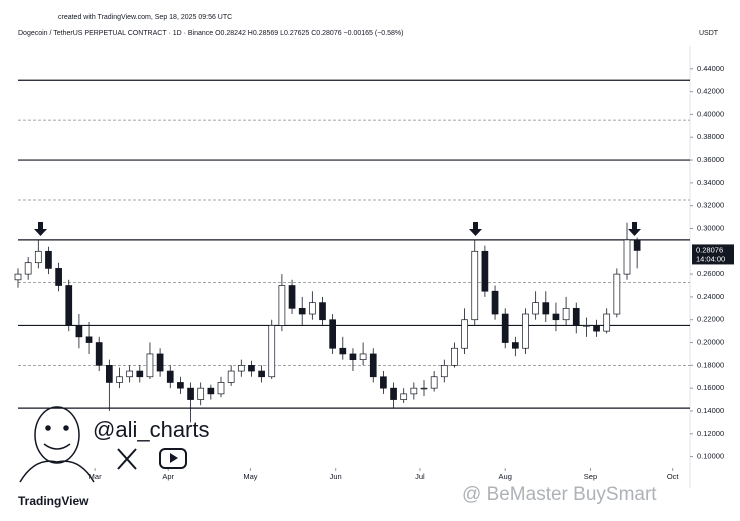 This screenshot has height=521, width=740. Describe the element at coordinates (710, 113) in the screenshot. I see `y-tick-label: 0.40000` at that location.